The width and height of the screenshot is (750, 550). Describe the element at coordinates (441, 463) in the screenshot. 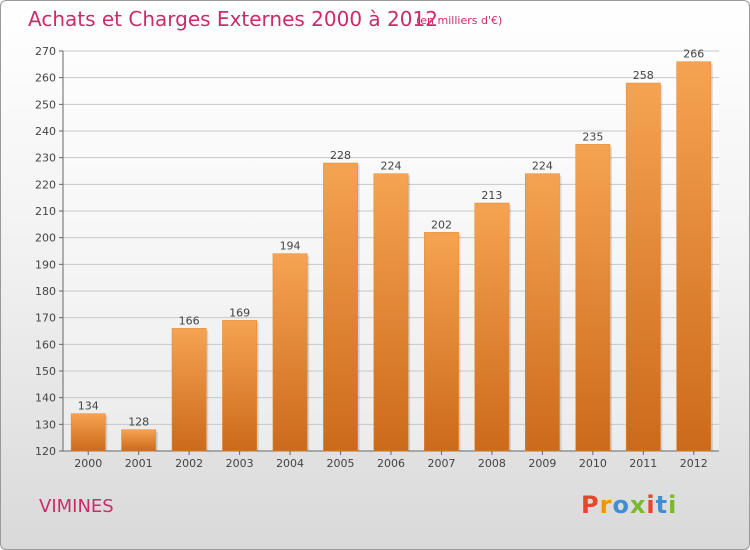

I see `x-tick-label: 2007` at that location.